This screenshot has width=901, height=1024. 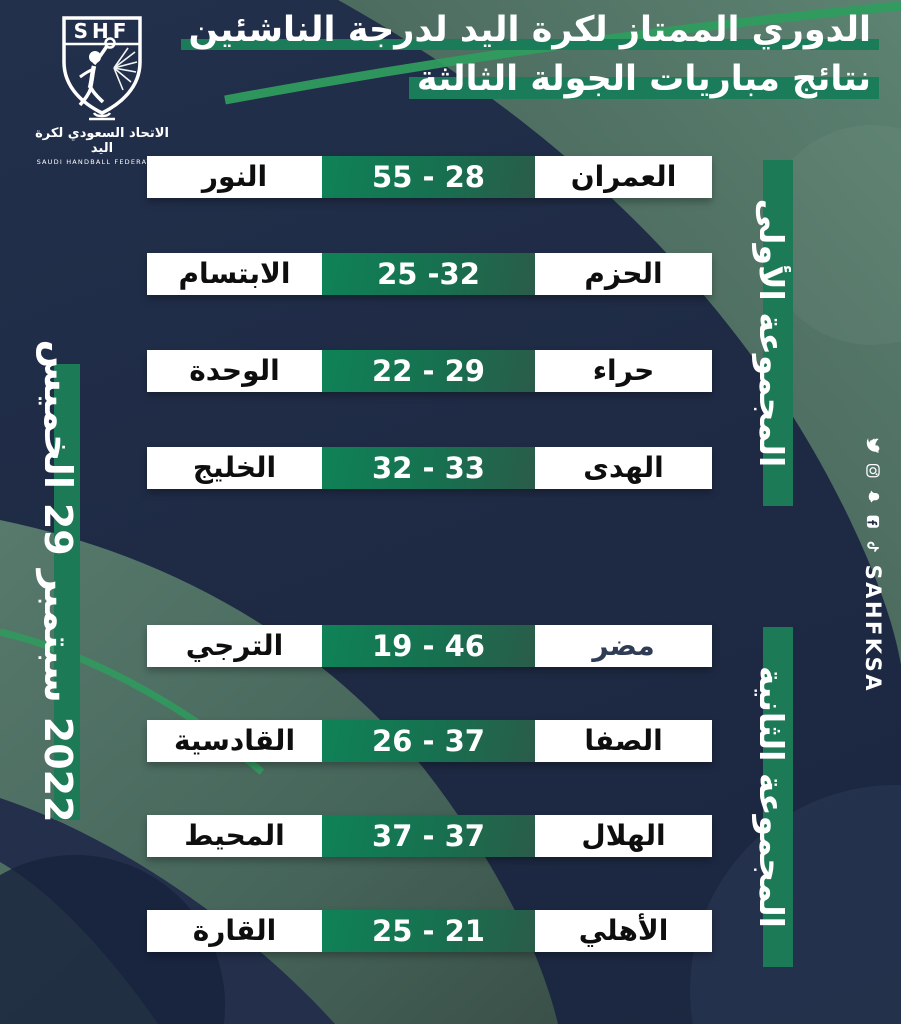 I want to click on match-row: النور 55 - 28 العمران, so click(x=429, y=177).